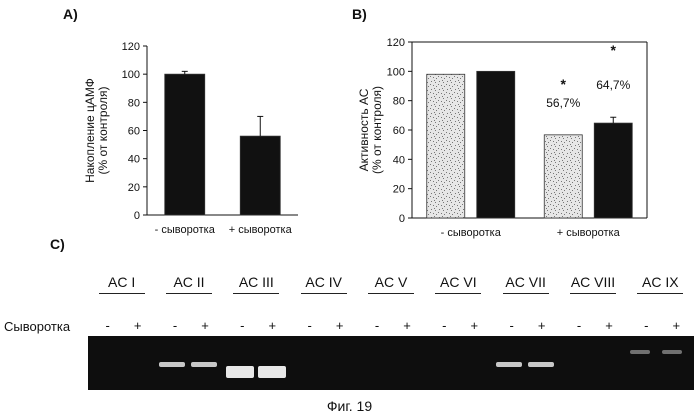  I want to click on serum-row-label: Сыворотка, so click(37, 326).